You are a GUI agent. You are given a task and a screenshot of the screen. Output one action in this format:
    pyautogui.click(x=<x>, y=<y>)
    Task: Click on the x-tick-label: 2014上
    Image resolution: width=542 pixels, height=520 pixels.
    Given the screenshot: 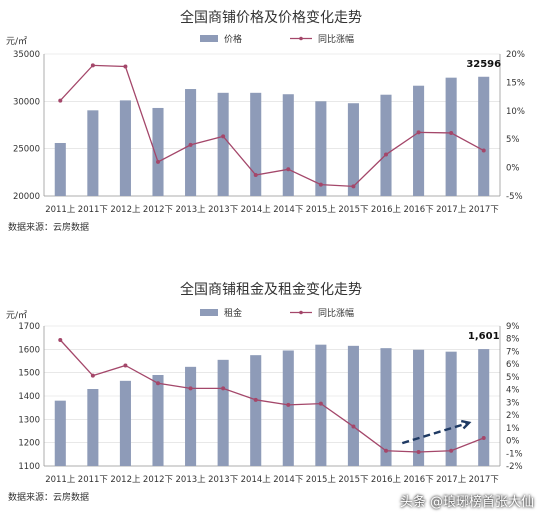 What is the action you would take?
    pyautogui.click(x=256, y=210)
    